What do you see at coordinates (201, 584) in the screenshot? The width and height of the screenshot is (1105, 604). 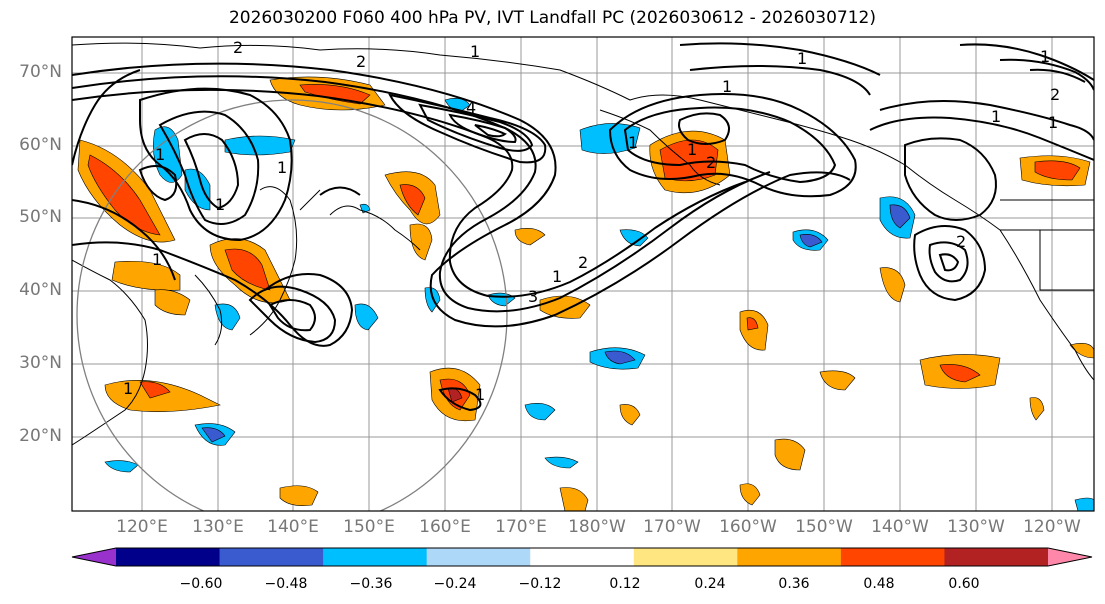 I see `colorbar-tick-label: −0.60` at bounding box center [201, 584].